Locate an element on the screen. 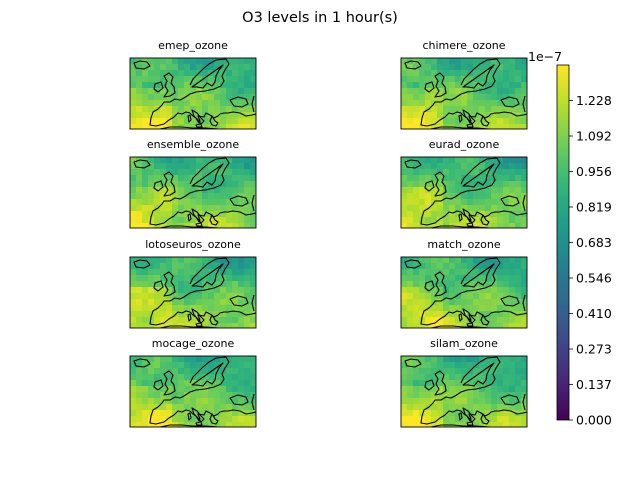 The image size is (640, 480). panel-title: chimere_ozone is located at coordinates (463, 45).